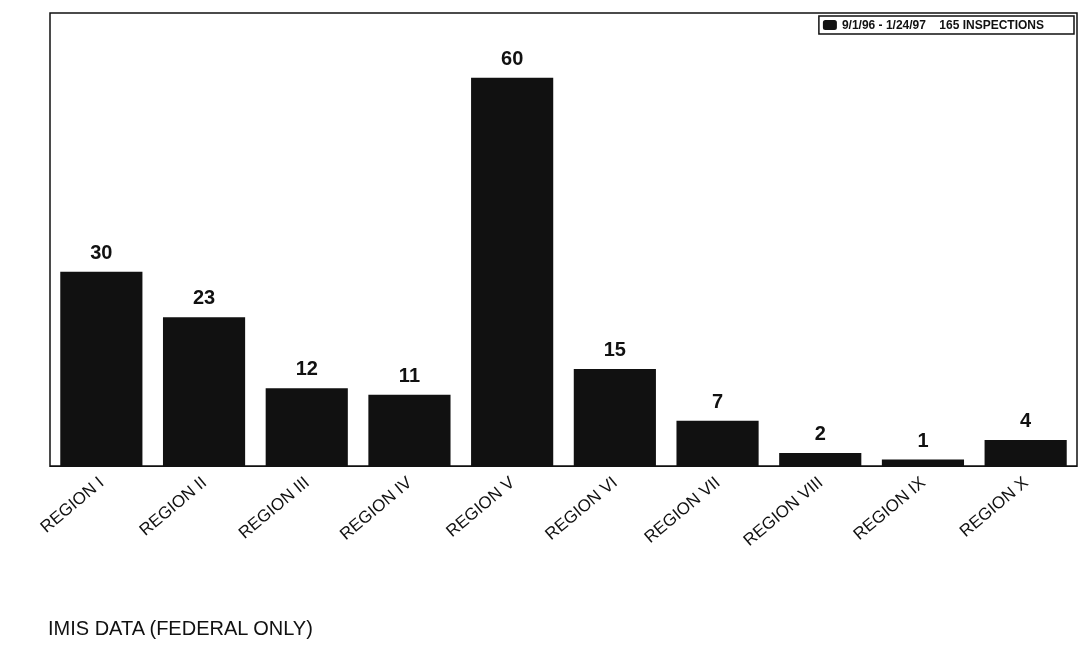 The image size is (1086, 664). What do you see at coordinates (1026, 420) in the screenshot?
I see `data-label: 4` at bounding box center [1026, 420].